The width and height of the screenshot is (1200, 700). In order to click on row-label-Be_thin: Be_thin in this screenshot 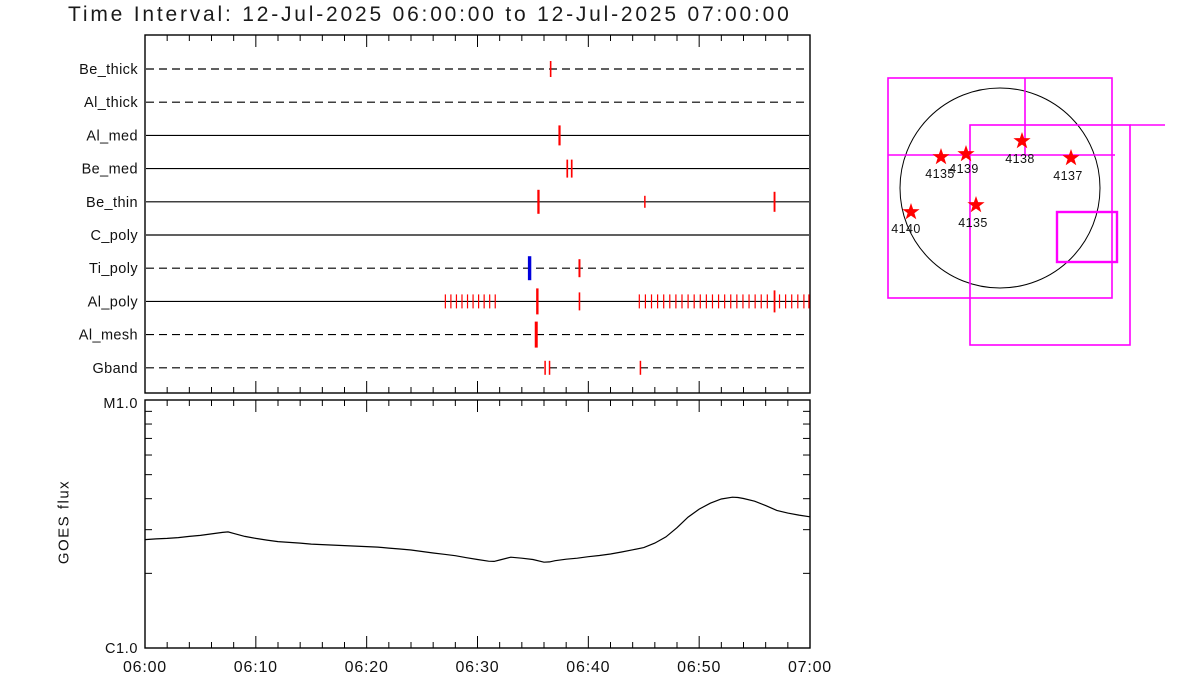, I will do `click(112, 203)`.